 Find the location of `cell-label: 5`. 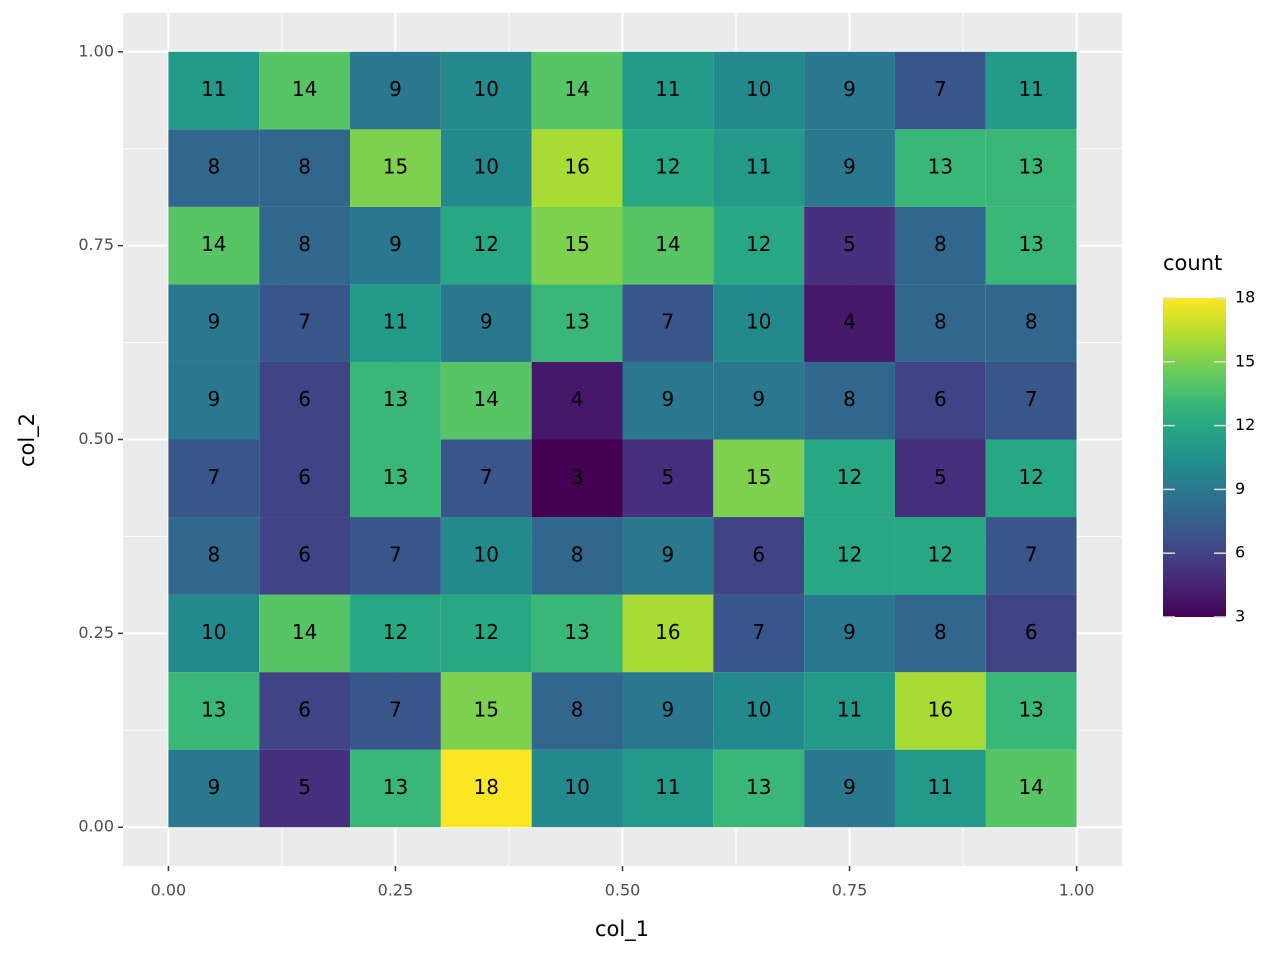

cell-label: 5 is located at coordinates (849, 244).